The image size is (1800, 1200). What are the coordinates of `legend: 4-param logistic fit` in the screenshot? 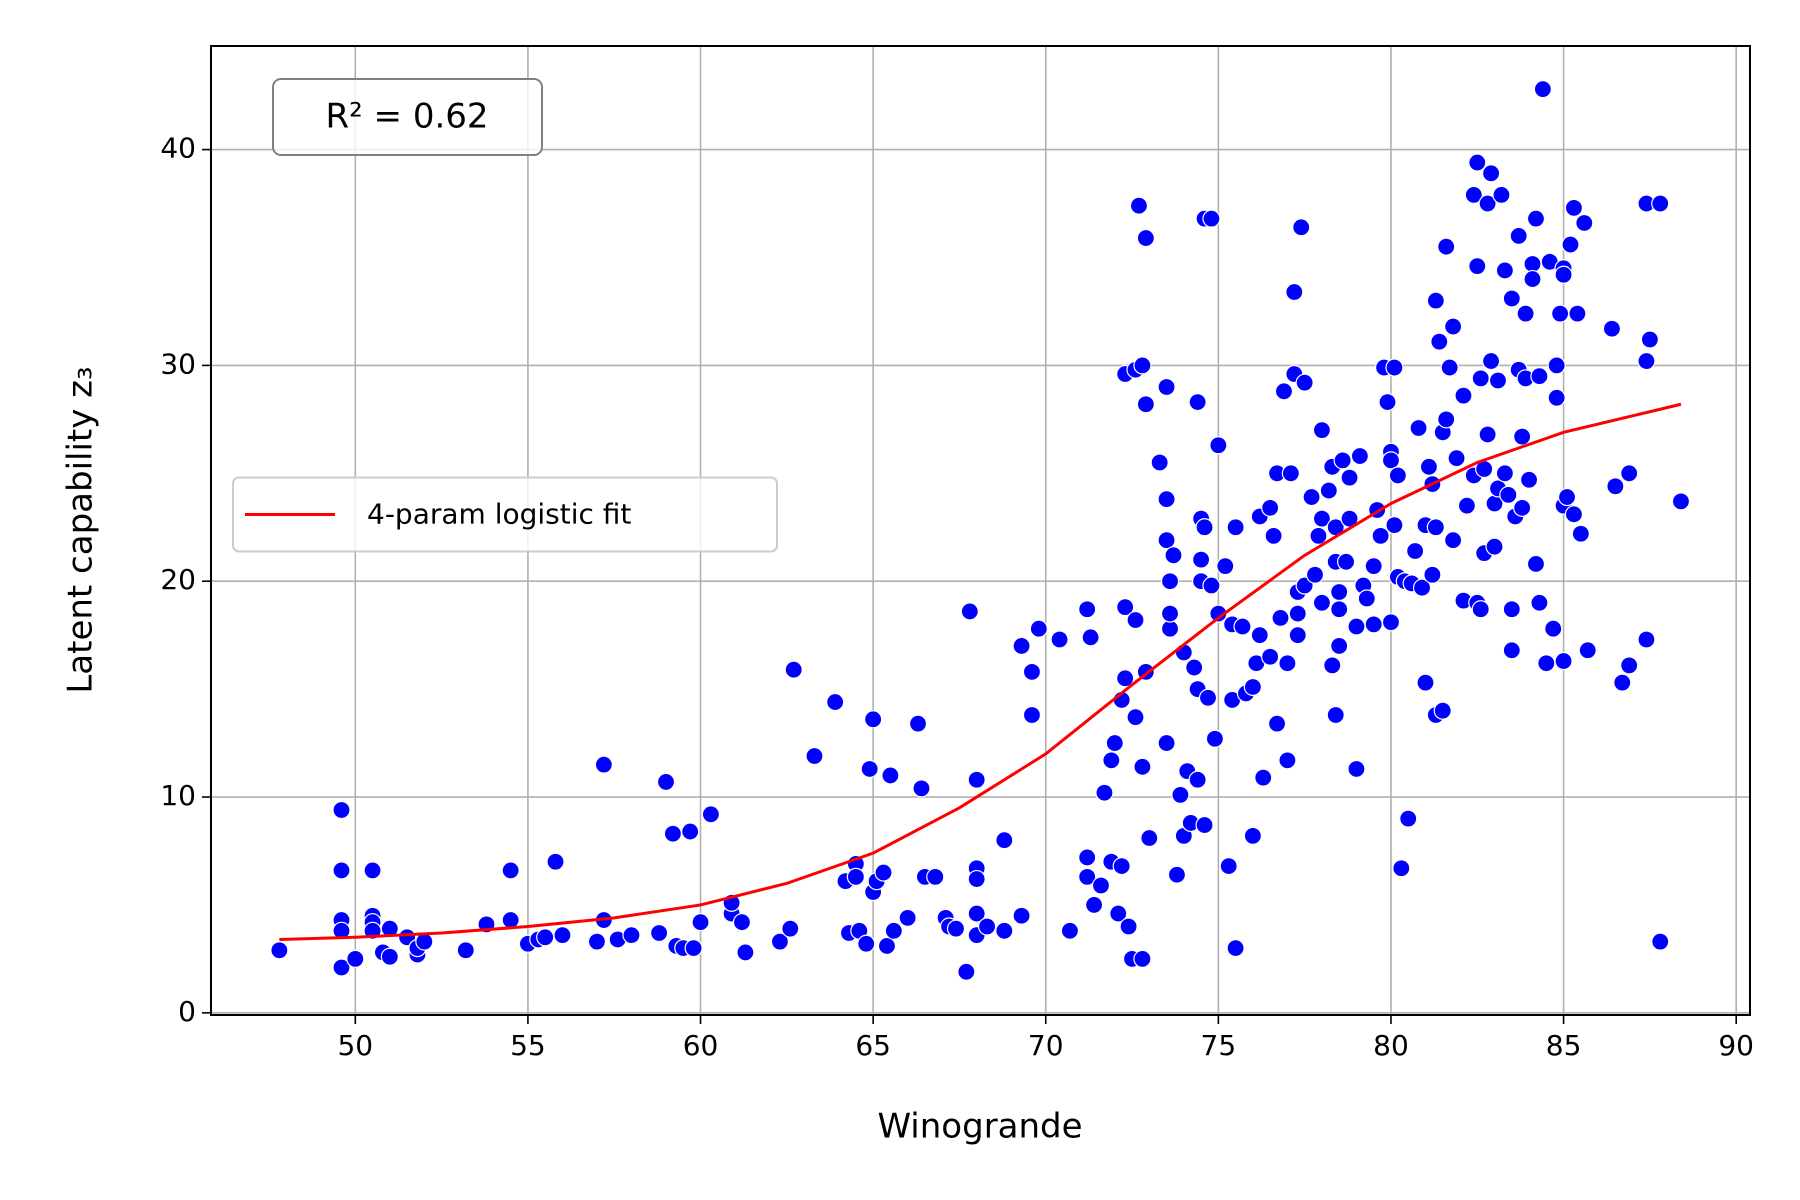 It's located at (505, 514).